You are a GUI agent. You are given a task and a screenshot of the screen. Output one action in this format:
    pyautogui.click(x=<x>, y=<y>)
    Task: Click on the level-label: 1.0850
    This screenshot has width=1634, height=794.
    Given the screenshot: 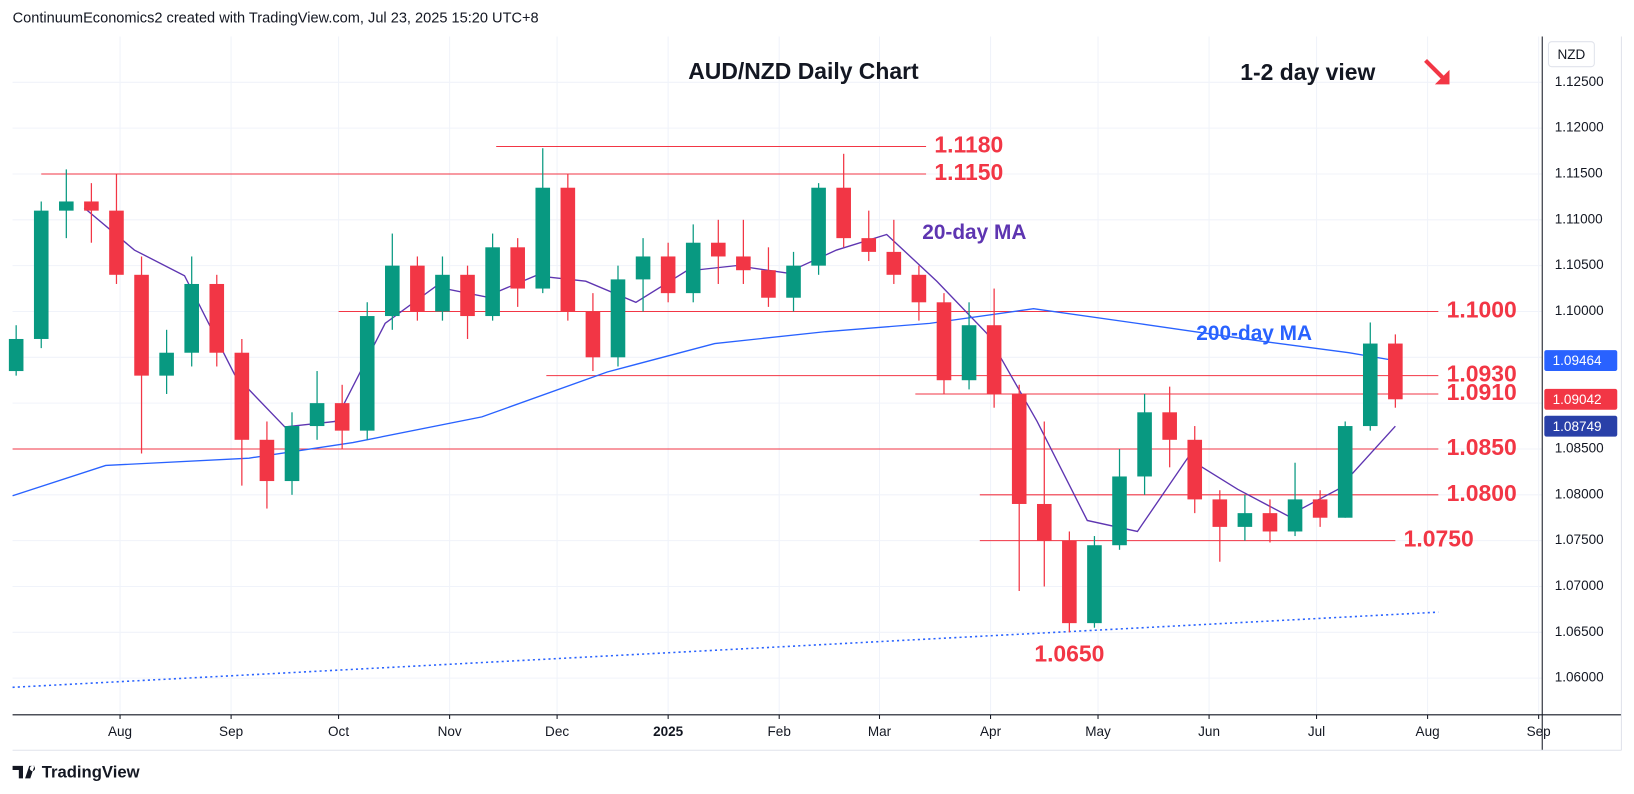 What is the action you would take?
    pyautogui.click(x=1482, y=447)
    